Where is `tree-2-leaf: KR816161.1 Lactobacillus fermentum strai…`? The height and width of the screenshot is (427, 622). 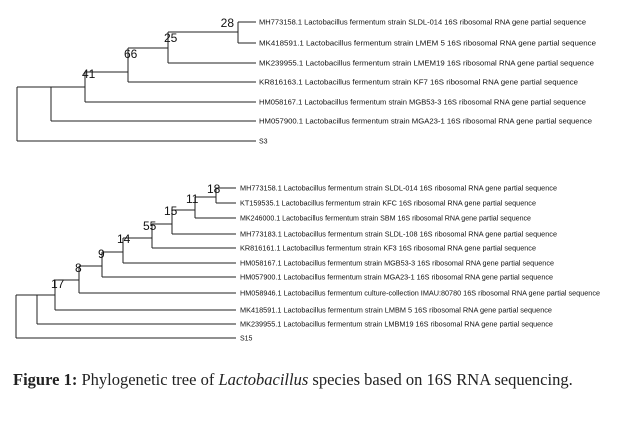
tree-2-leaf: KR816161.1 Lactobacillus fermentum strai… is located at coordinates (388, 249).